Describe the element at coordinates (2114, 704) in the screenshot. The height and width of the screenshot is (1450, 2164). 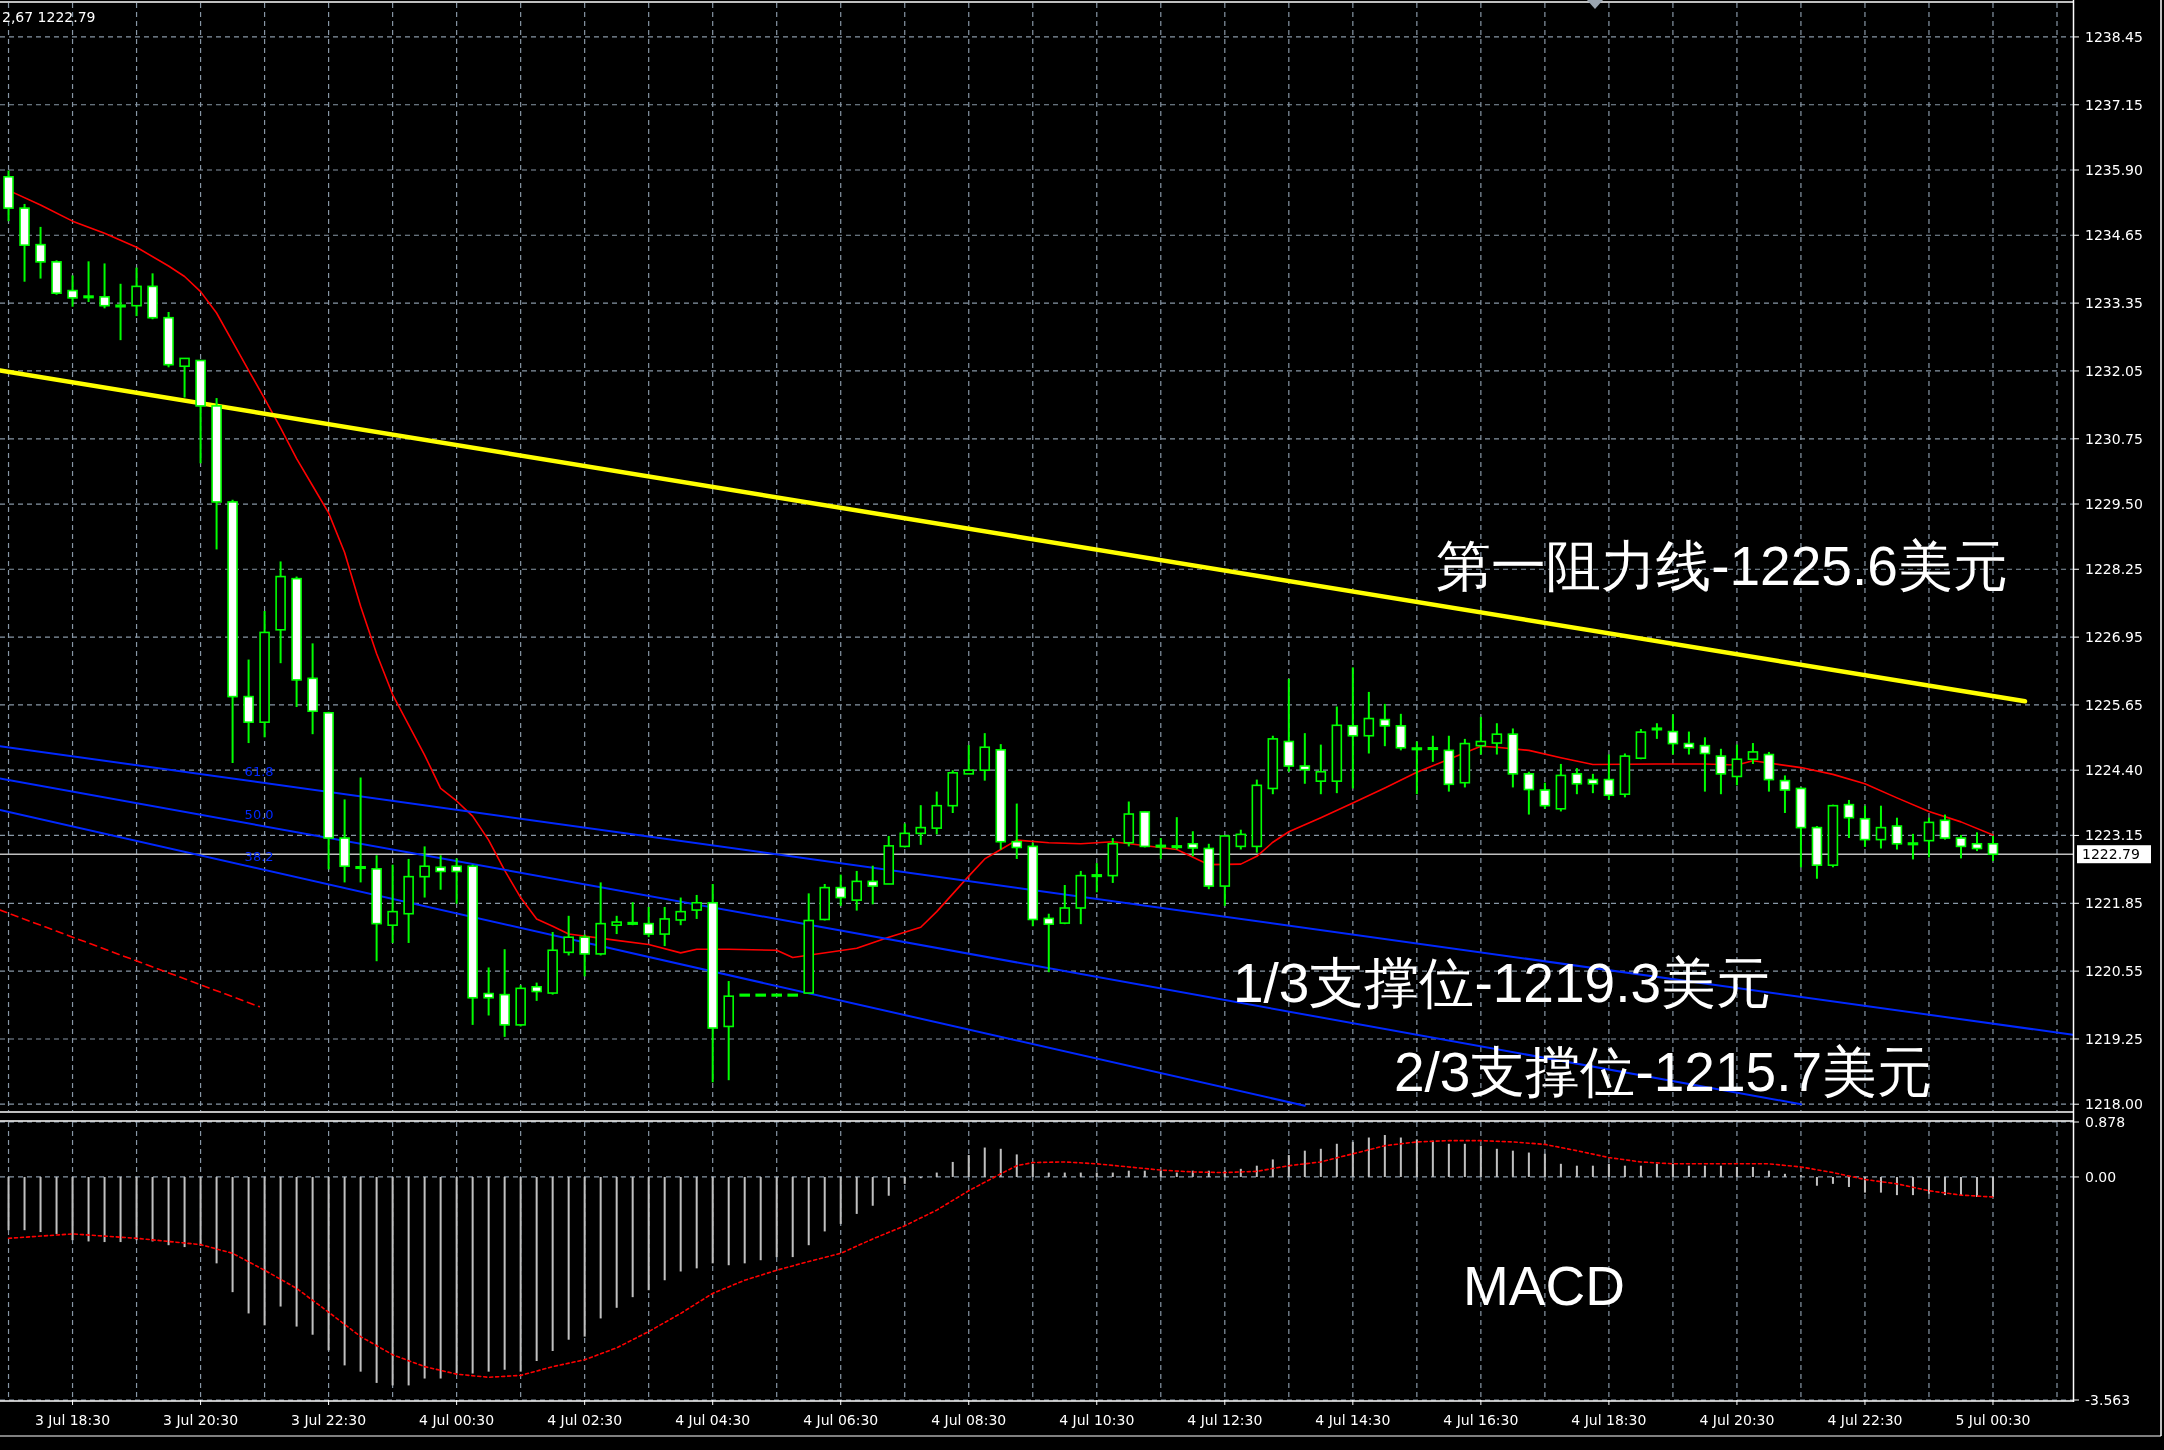
I see `y-tick-label: 1225.65` at that location.